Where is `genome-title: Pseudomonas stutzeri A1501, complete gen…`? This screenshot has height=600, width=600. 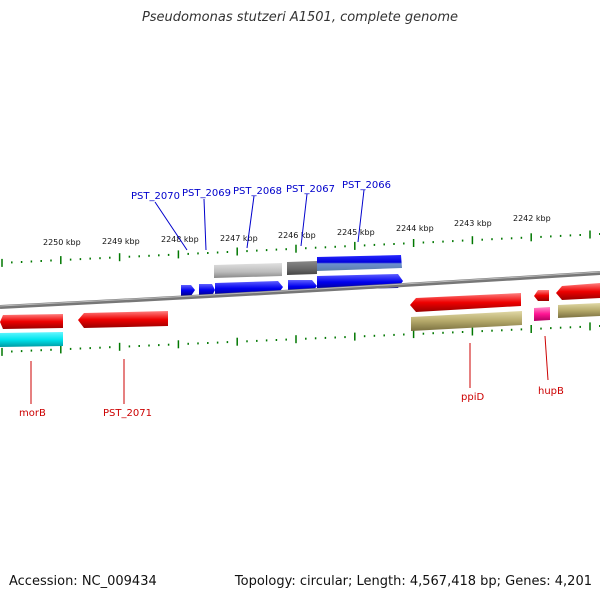 genome-title: Pseudomonas stutzeri A1501, complete gen… is located at coordinates (300, 17).